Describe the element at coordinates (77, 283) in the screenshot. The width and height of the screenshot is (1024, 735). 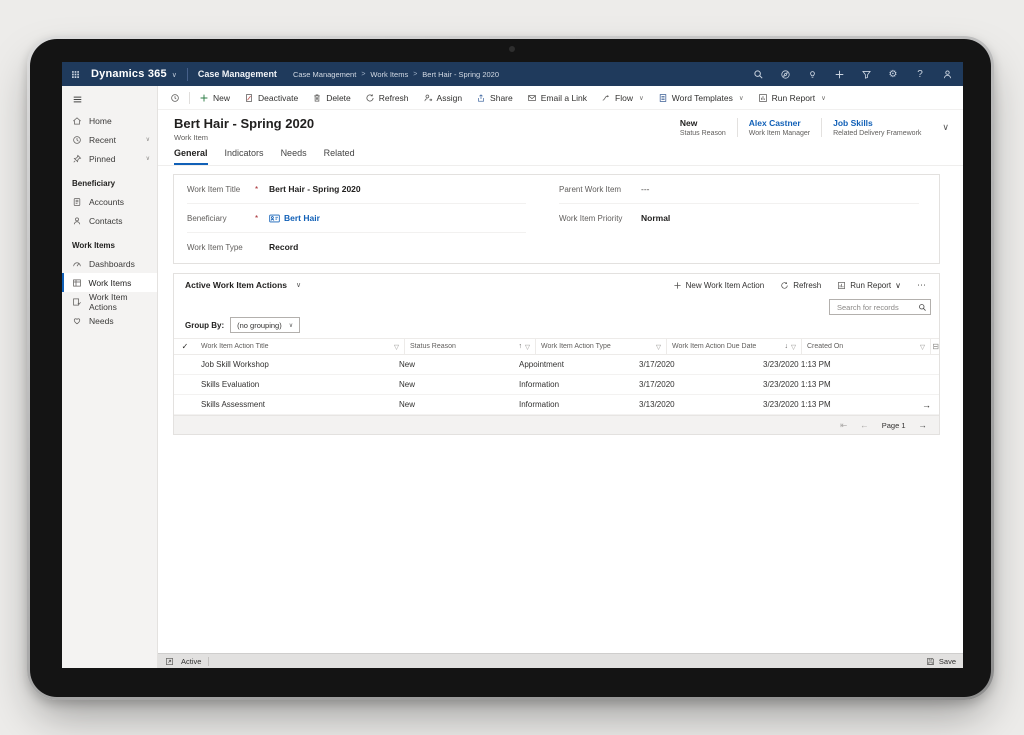
I see `work-items-icon` at that location.